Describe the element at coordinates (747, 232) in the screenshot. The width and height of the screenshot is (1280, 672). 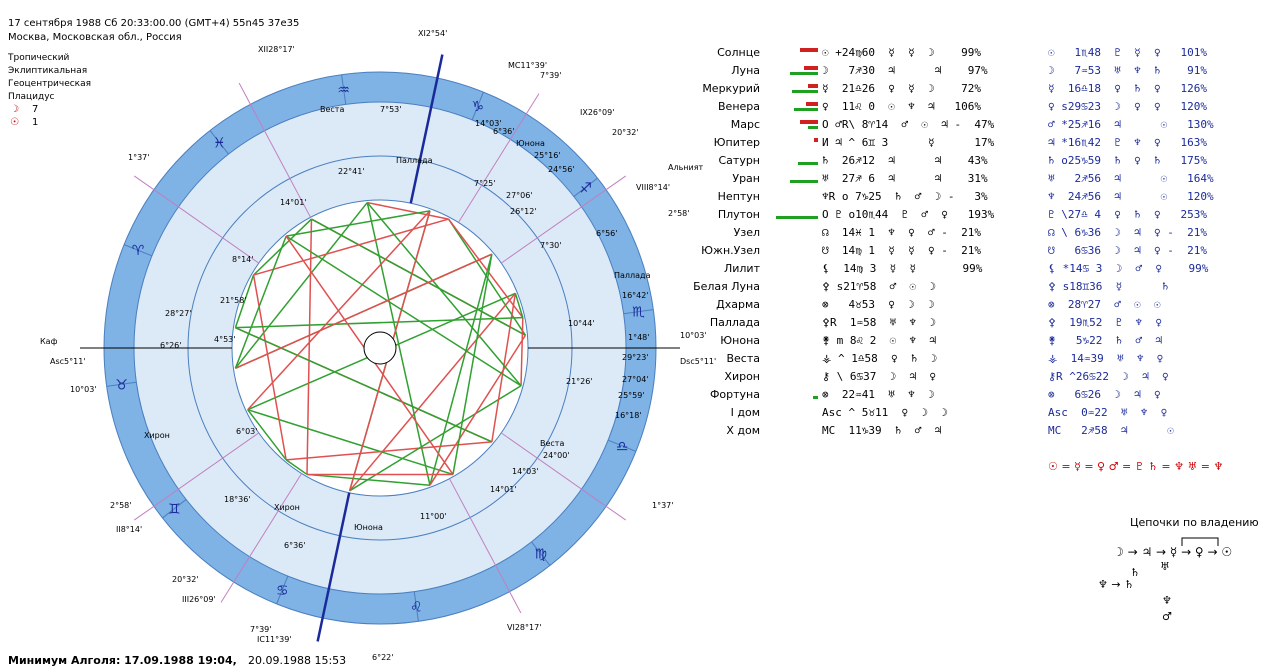
I see `row-name: Узел` at that location.